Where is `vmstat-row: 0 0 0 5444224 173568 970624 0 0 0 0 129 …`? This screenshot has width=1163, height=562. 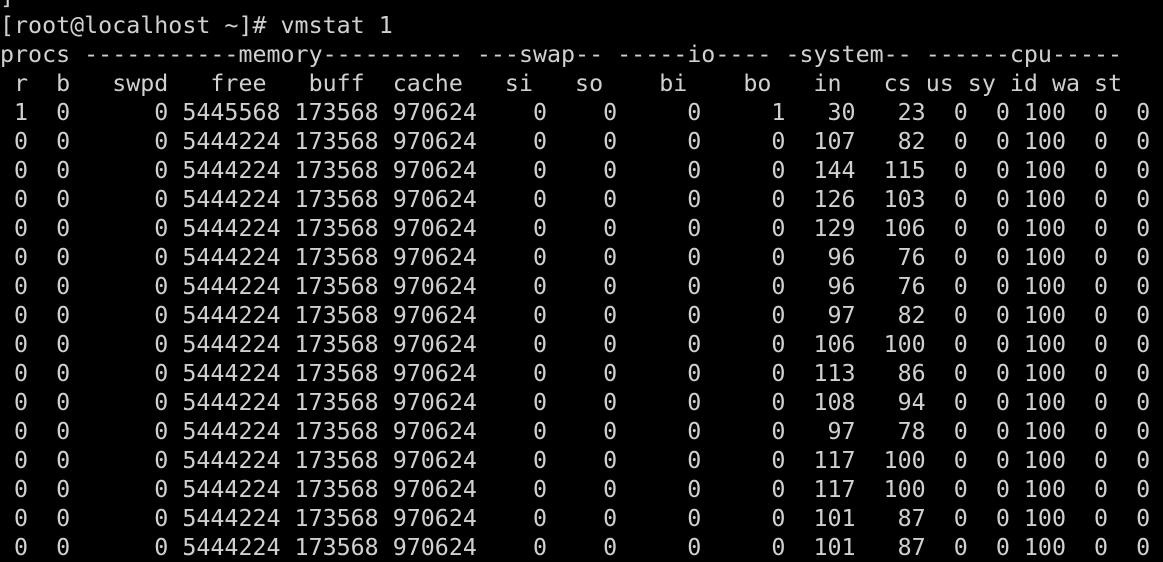
vmstat-row: 0 0 0 5444224 173568 970624 0 0 0 0 129 … is located at coordinates (575, 228).